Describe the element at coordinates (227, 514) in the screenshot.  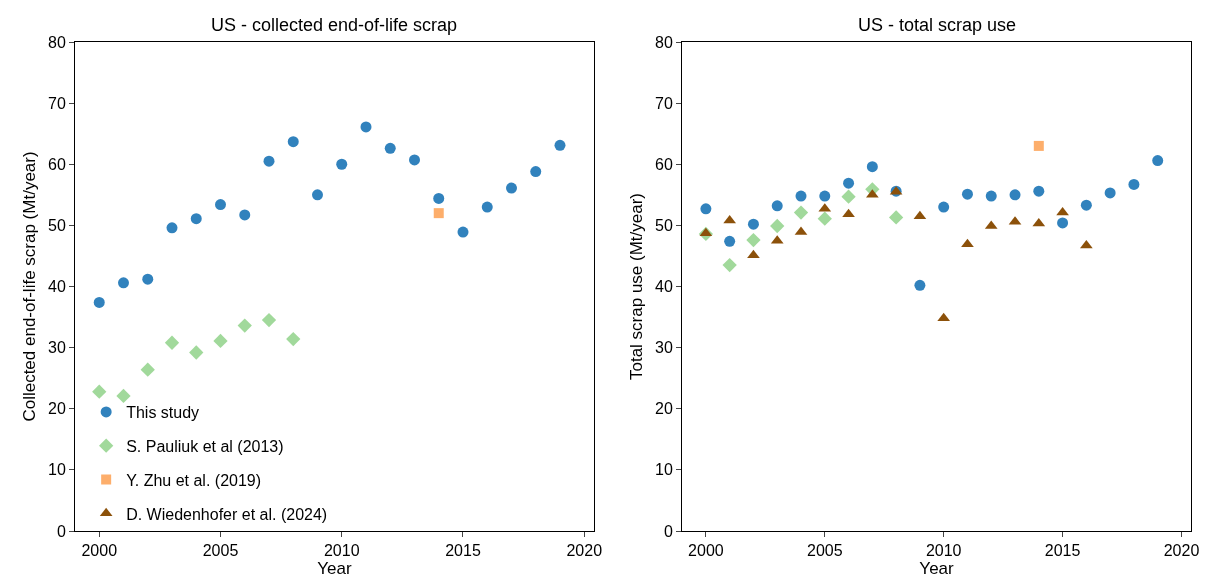
I see `legend-label: D. Wiedenhofer et al. (2024)` at that location.